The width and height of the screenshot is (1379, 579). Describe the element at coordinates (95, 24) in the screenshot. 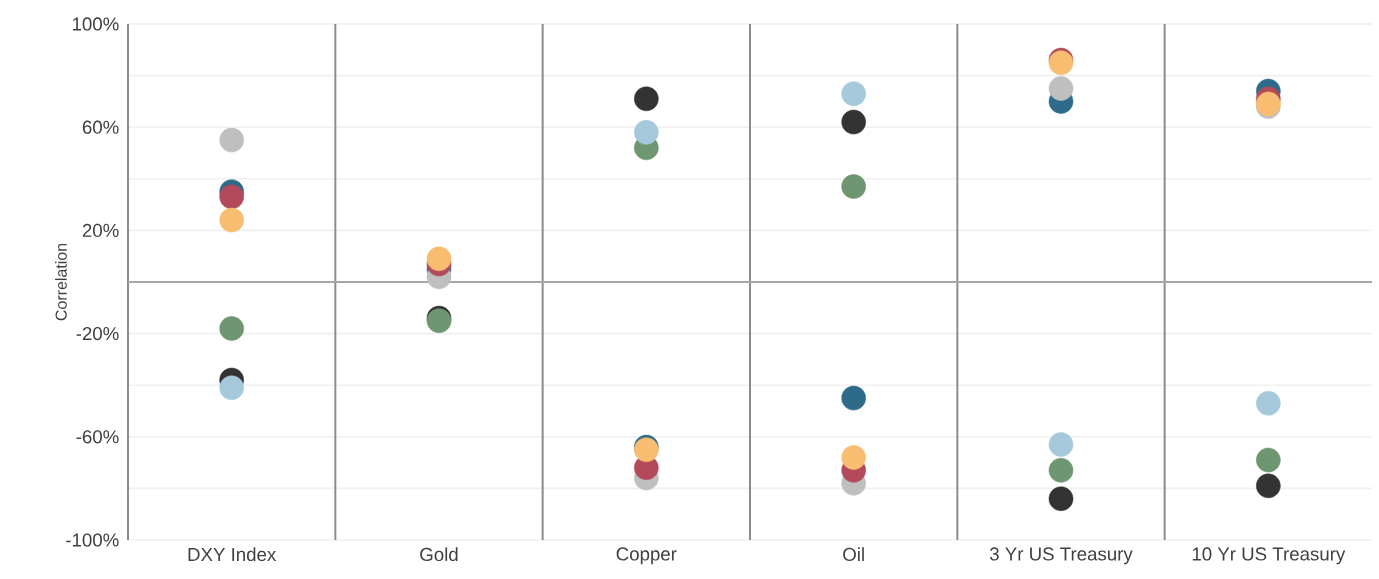

I see `y-tick-label: 100%` at that location.